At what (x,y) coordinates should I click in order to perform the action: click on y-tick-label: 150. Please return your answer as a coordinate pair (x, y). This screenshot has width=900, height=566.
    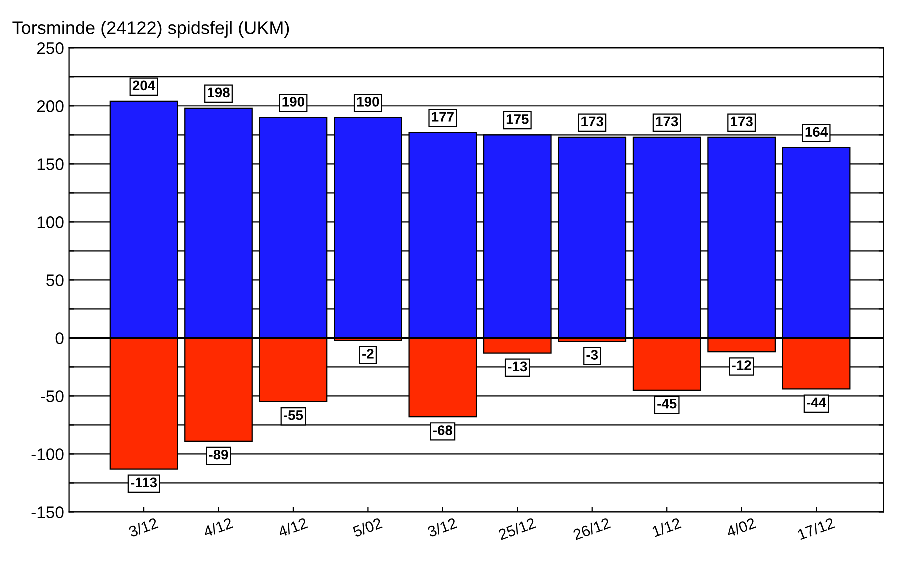
    Looking at the image, I should click on (51, 164).